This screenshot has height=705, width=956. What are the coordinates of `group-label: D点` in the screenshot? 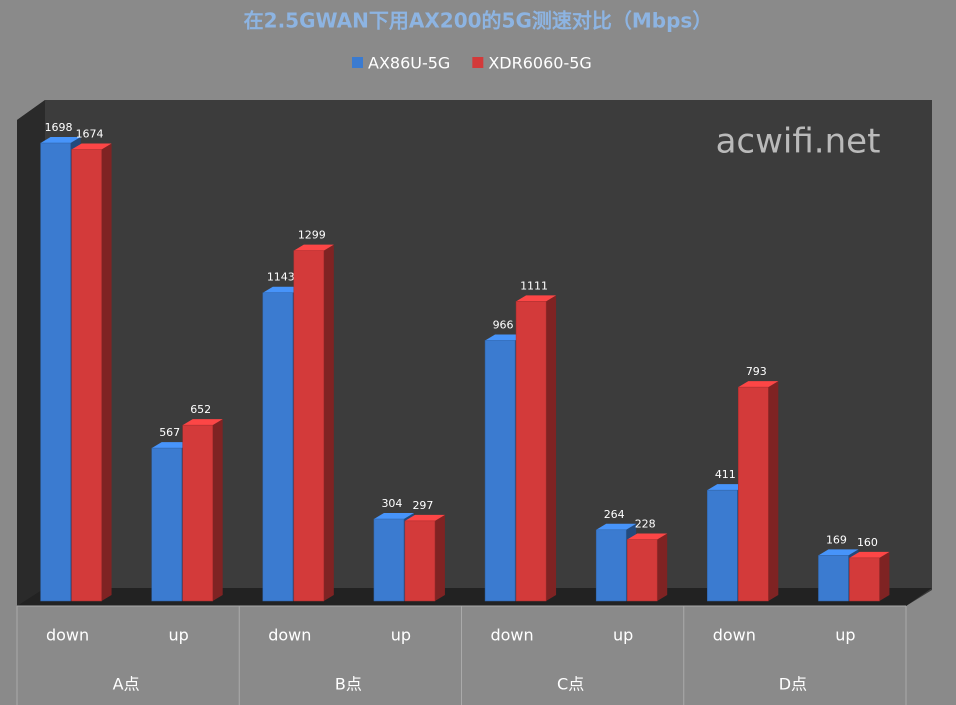 It's located at (793, 684).